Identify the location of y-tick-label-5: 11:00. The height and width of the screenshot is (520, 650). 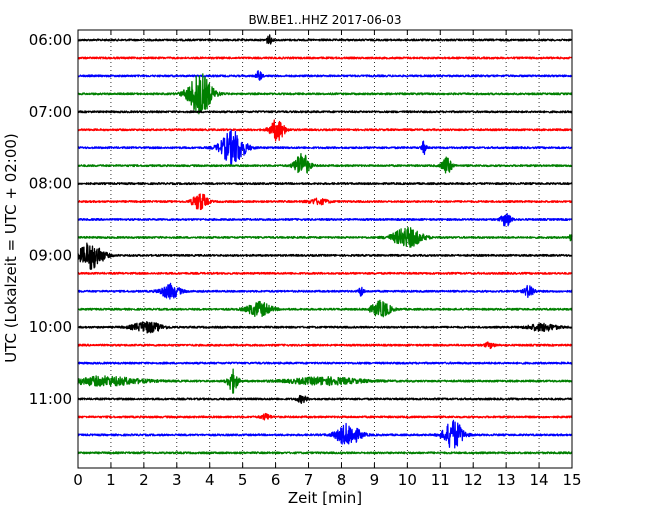
(50, 399).